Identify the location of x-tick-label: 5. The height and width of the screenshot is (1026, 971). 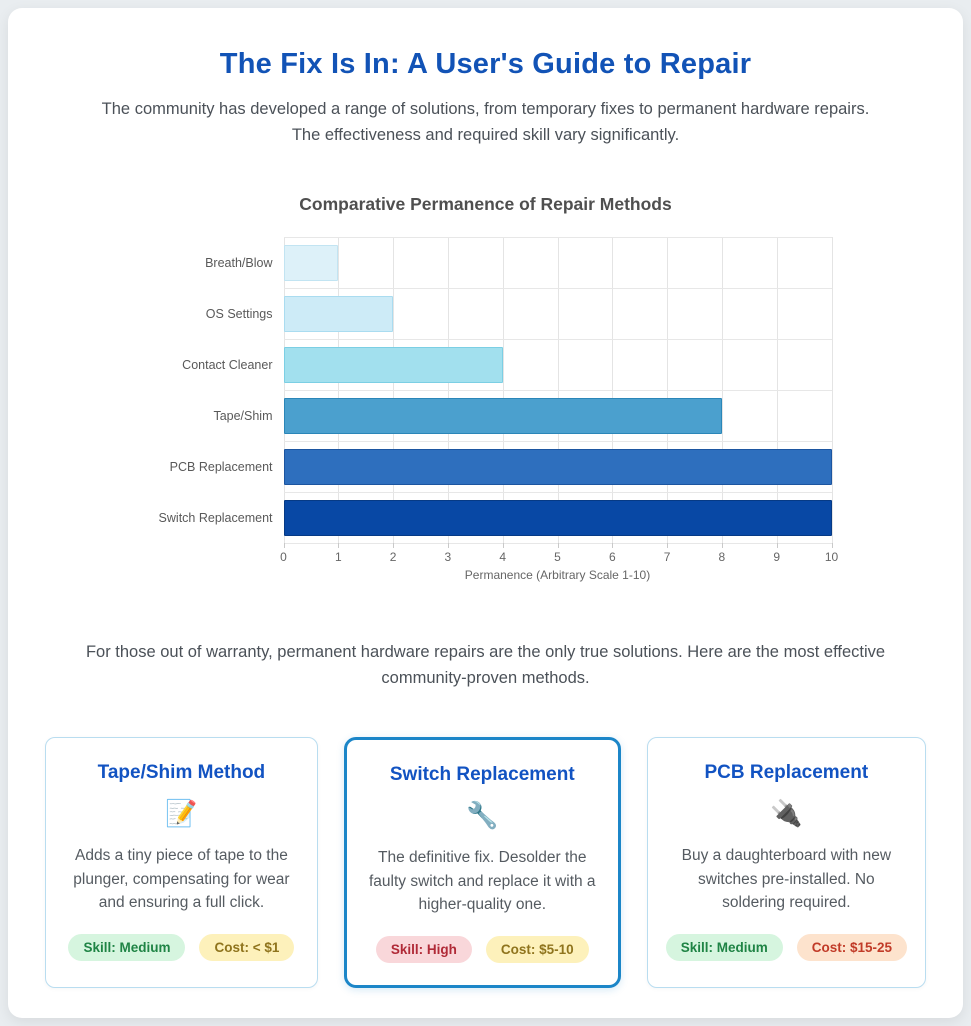
(557, 557).